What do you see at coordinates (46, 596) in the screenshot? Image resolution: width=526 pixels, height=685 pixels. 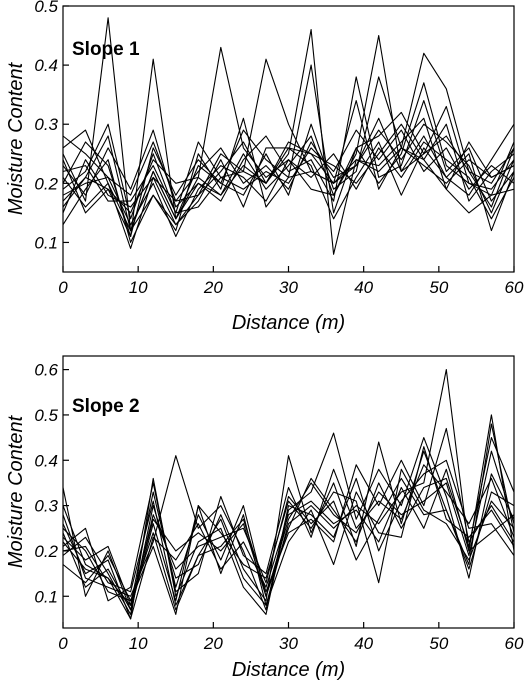 I see `panel2-y-tick-label: 0.1` at bounding box center [46, 596].